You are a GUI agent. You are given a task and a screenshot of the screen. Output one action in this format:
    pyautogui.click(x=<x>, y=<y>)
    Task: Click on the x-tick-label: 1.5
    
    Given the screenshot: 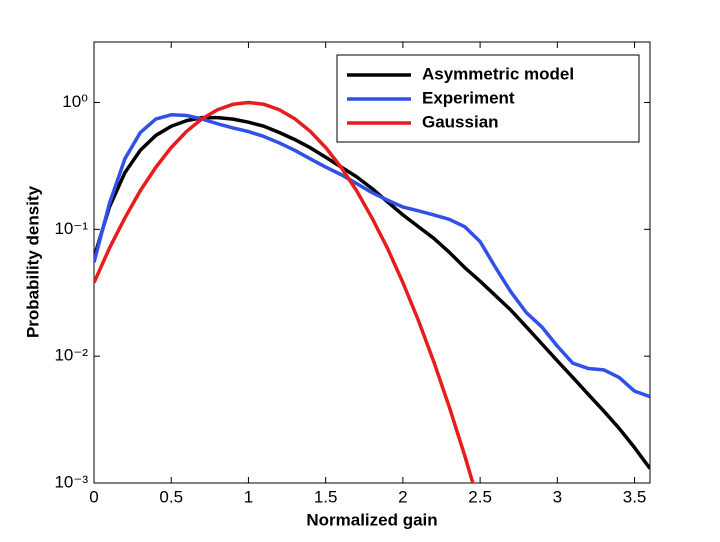 What is the action you would take?
    pyautogui.click(x=326, y=496)
    